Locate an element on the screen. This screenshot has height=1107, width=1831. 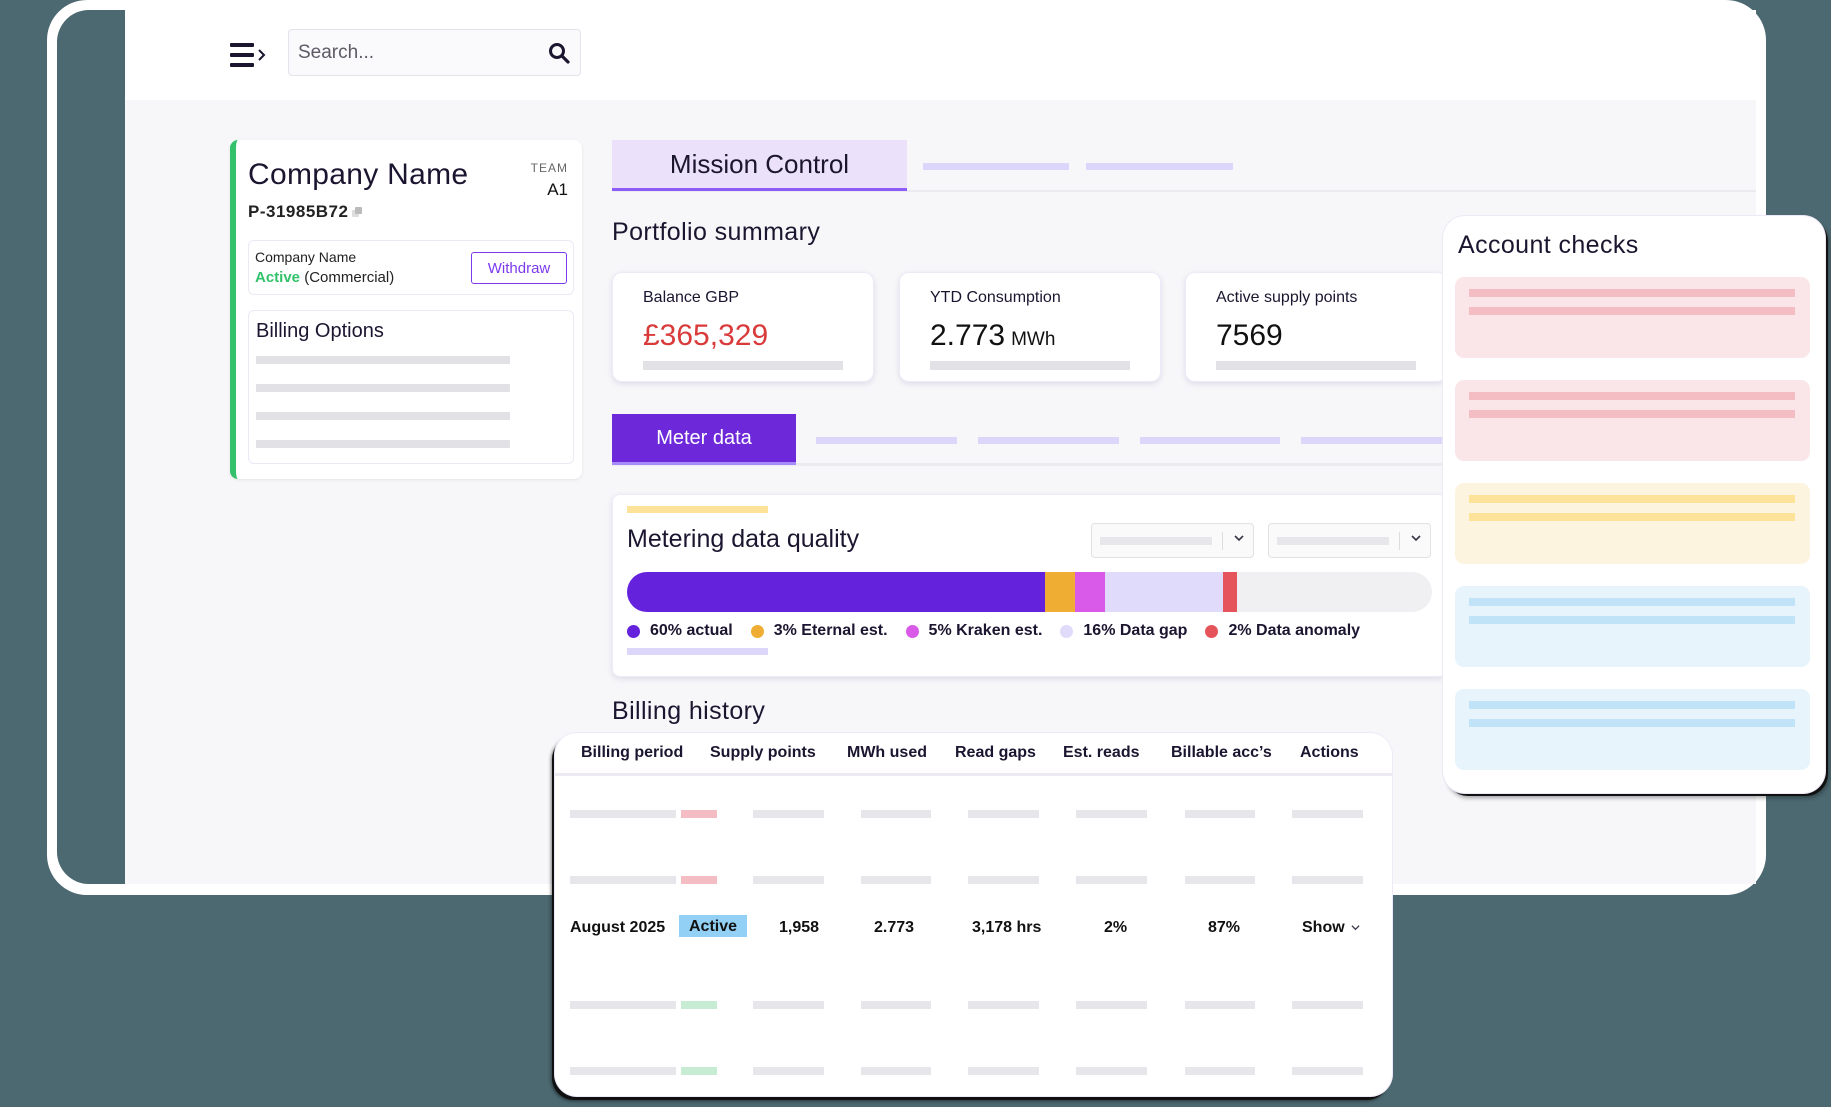
cell-mwh-used: 2.773 is located at coordinates (894, 927).